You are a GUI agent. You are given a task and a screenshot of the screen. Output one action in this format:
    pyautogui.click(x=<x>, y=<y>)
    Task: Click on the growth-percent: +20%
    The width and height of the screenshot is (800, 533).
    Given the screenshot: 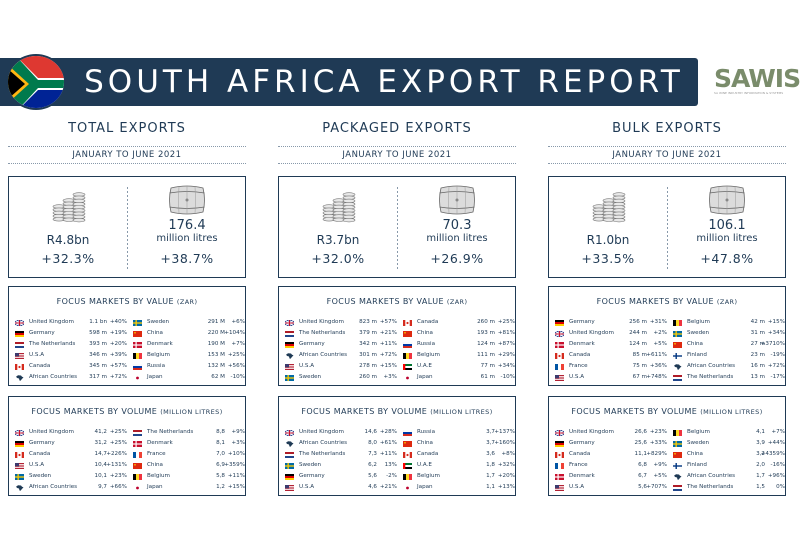 What is the action you would take?
    pyautogui.click(x=118, y=344)
    